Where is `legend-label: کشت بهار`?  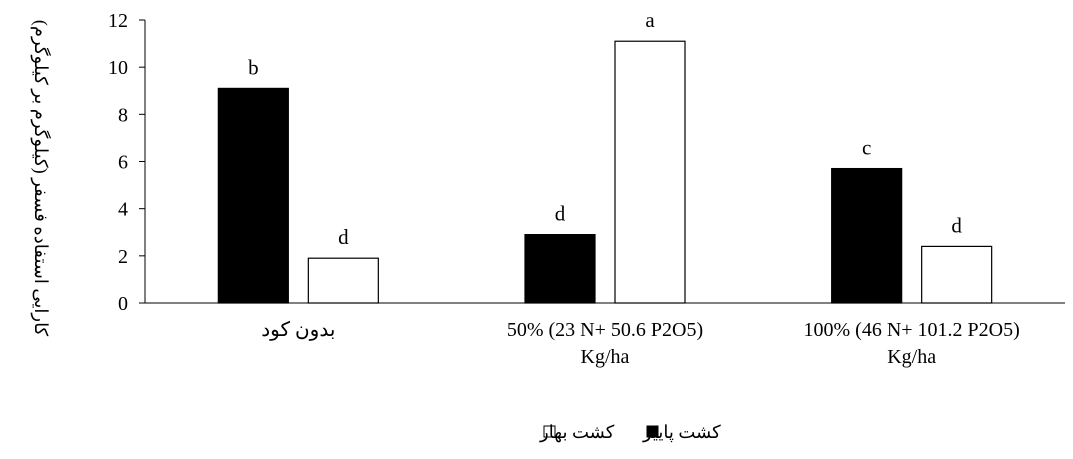
legend-label: کشت بهار is located at coordinates (577, 432).